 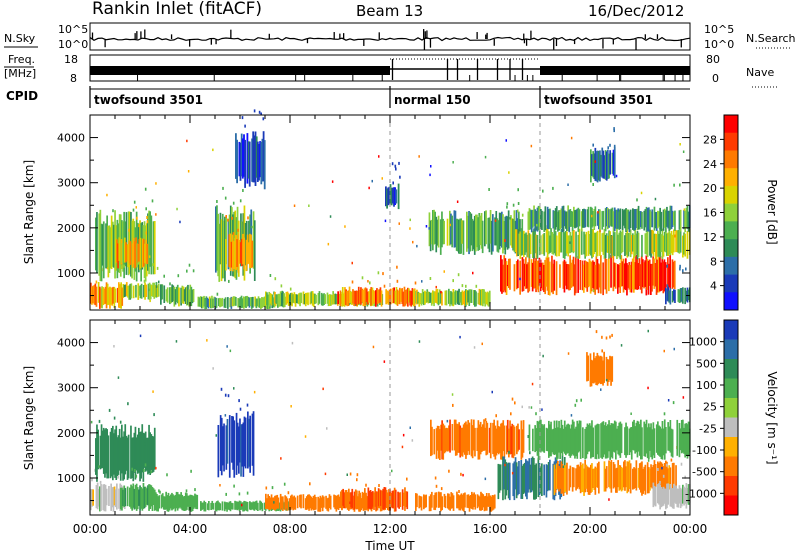 I want to click on date-label: 16/Dec/2012, so click(x=636, y=11).